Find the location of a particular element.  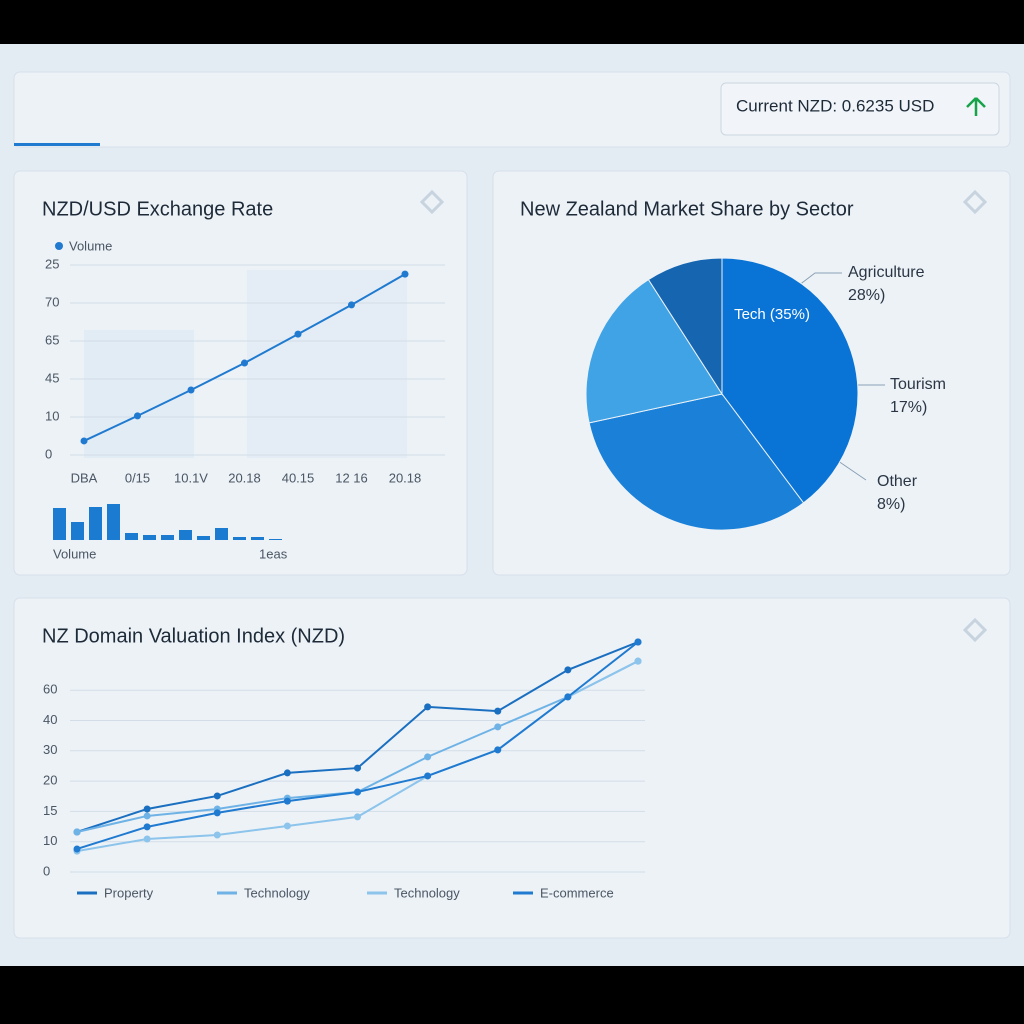

x-tick-label: 40.15 is located at coordinates (298, 477).